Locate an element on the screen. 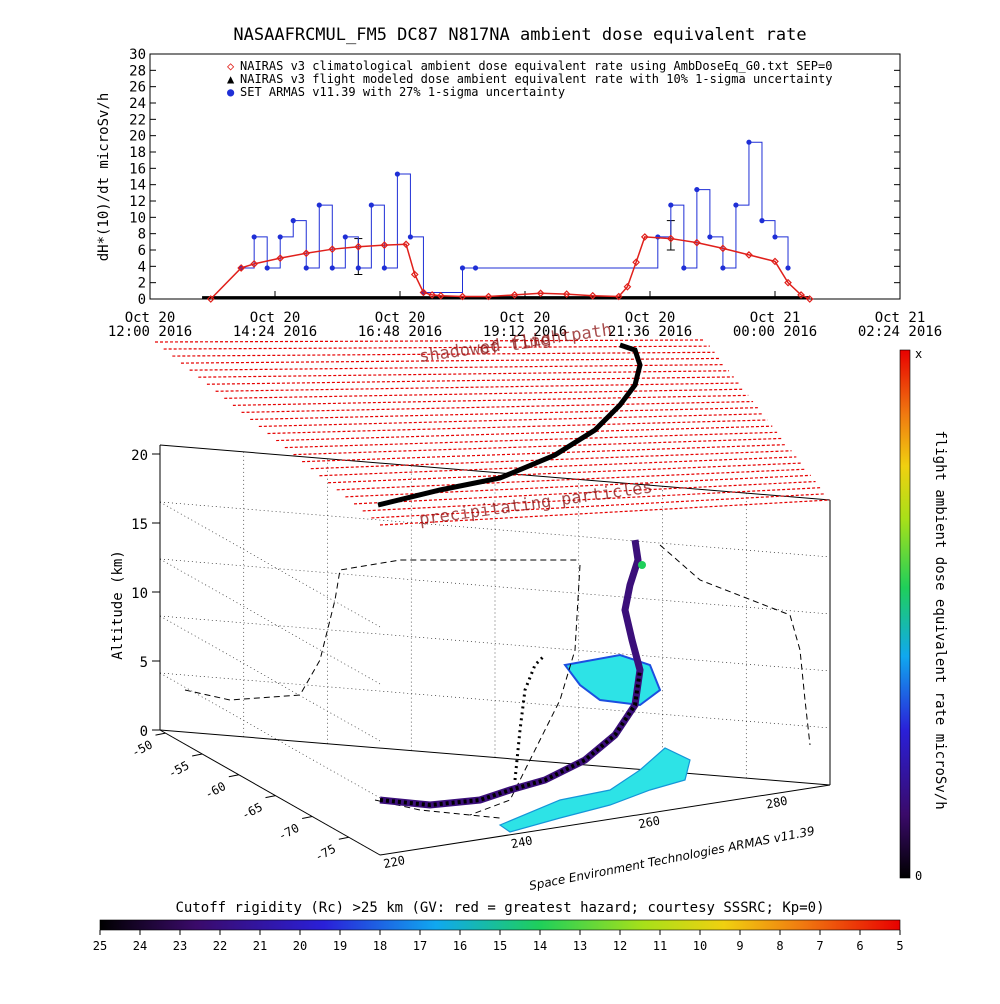 This screenshot has width=1000, height=1004. y-tick-label: 16 is located at coordinates (137, 169).